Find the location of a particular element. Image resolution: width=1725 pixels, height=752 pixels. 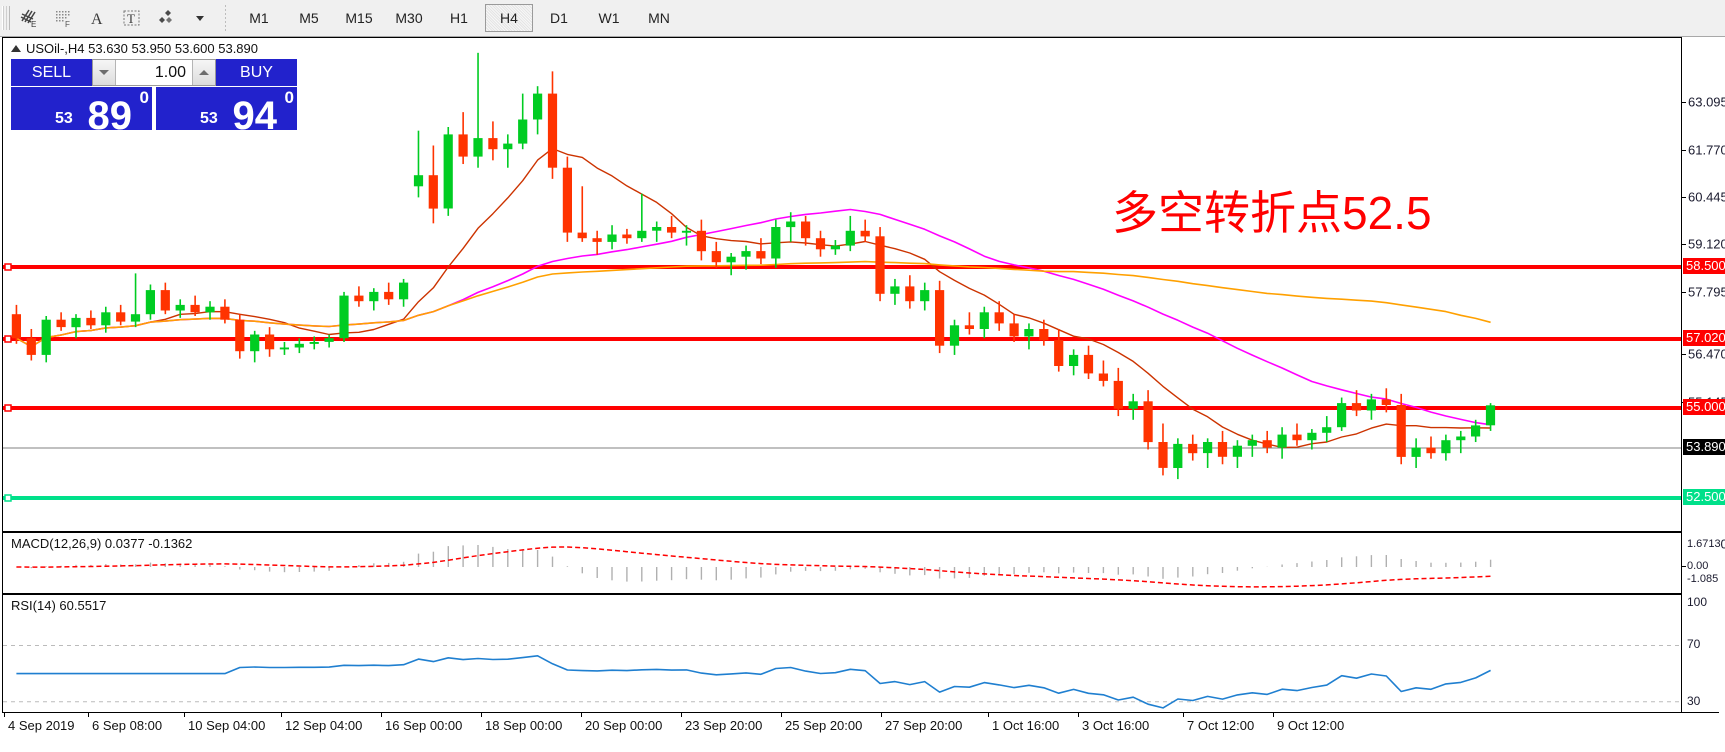

macd-pane: MACD(12,26,9) 0.0377 -0.1362 is located at coordinates (842, 563).